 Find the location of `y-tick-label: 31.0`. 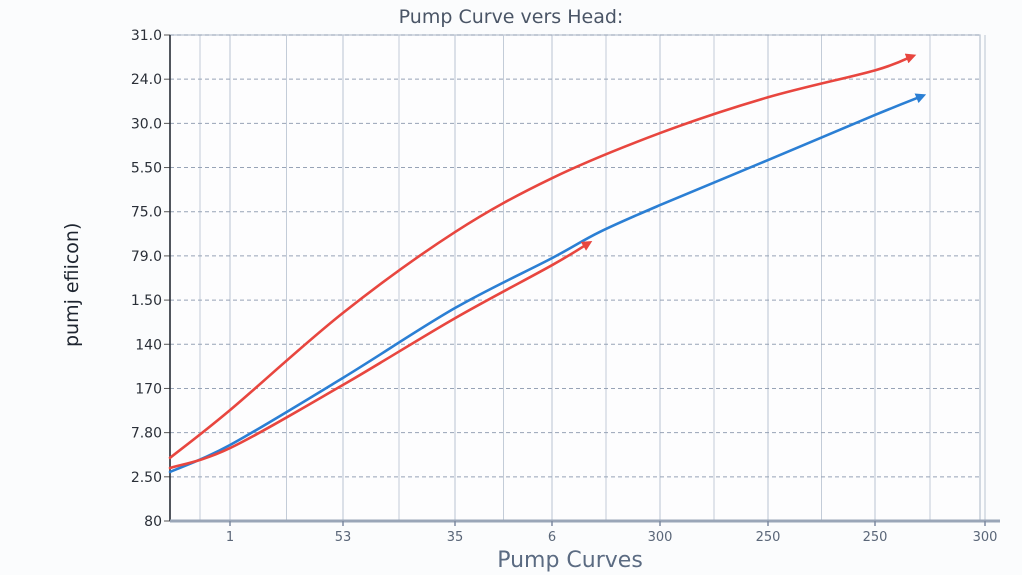

y-tick-label: 31.0 is located at coordinates (146, 36).